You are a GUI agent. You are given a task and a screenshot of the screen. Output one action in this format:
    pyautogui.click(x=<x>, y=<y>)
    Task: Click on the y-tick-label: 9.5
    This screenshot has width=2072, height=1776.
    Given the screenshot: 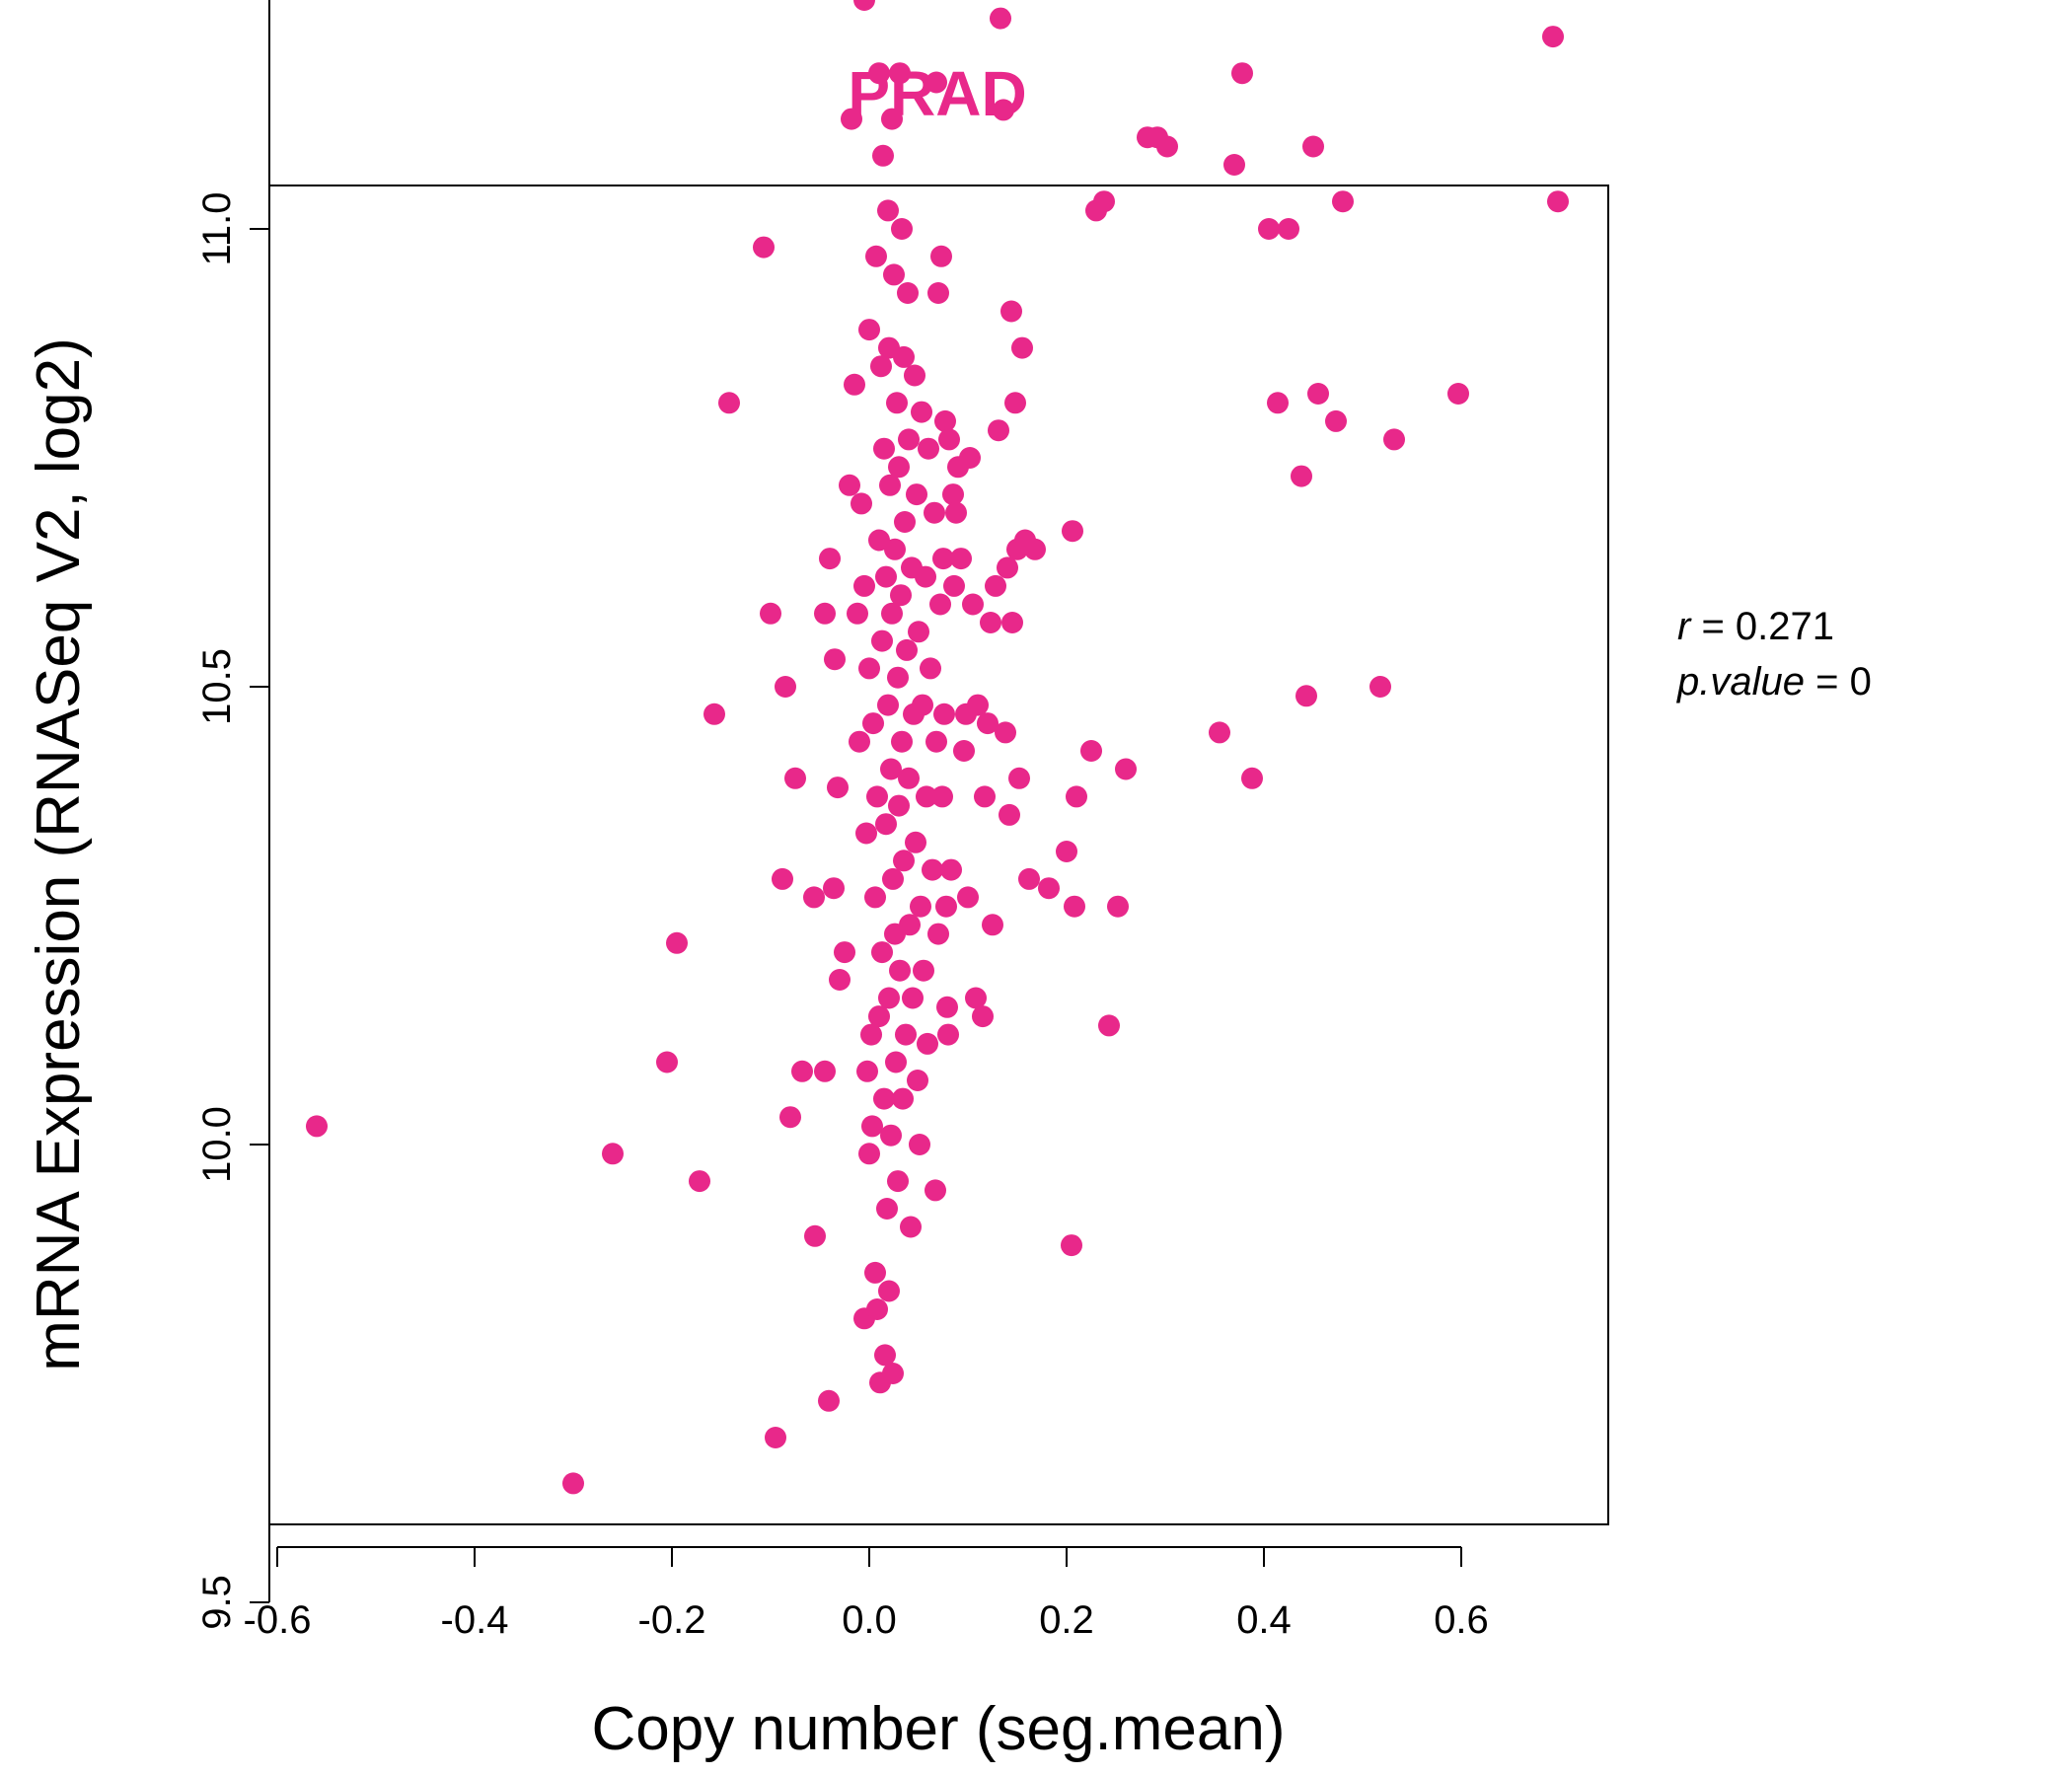 What is the action you would take?
    pyautogui.click(x=217, y=1603)
    